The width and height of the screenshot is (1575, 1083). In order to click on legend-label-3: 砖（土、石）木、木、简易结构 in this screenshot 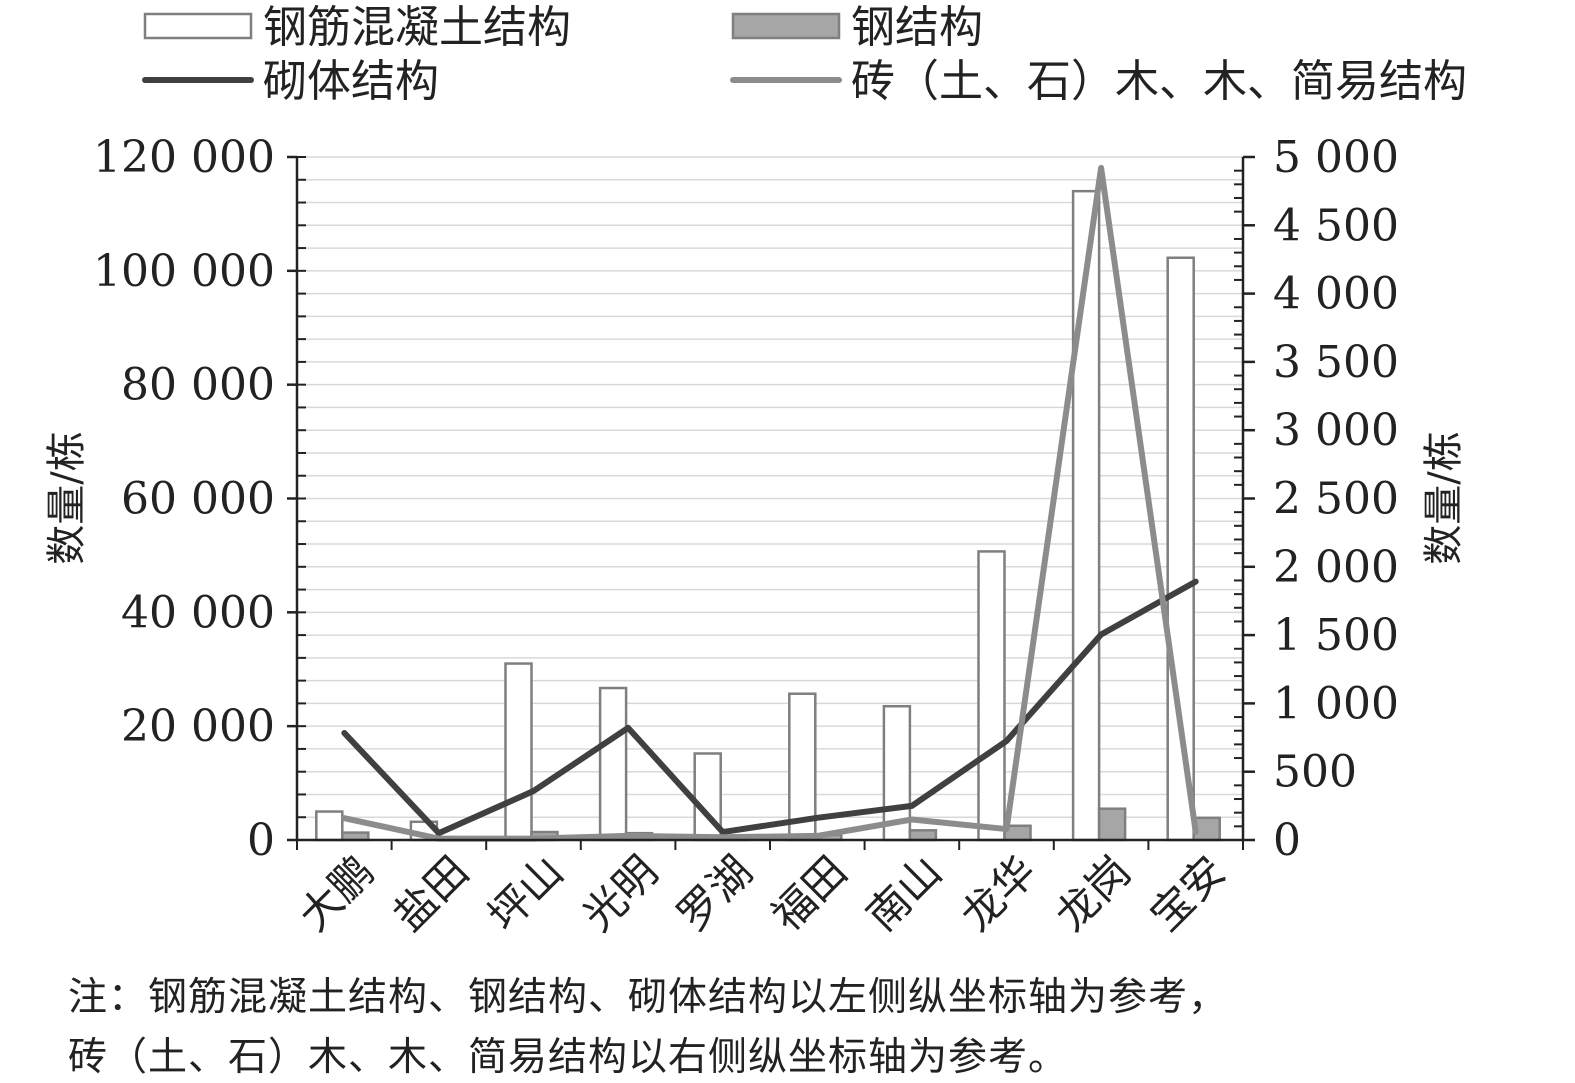, I will do `click(1159, 81)`.